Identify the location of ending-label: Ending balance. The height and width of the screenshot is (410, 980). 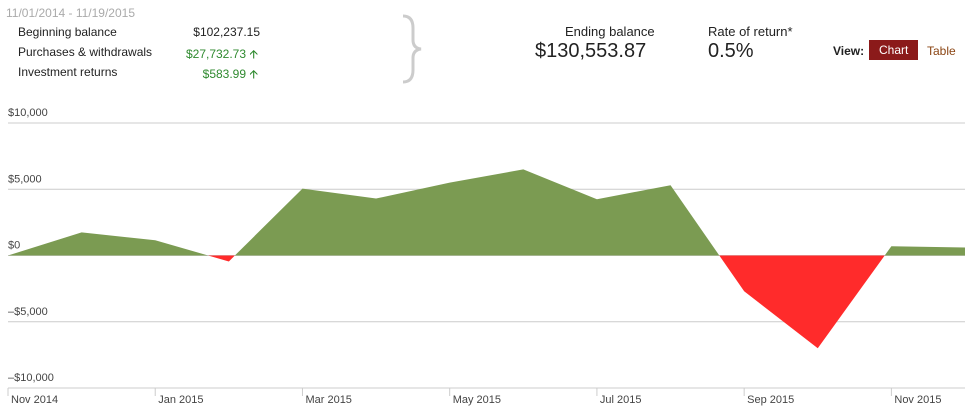
(610, 31).